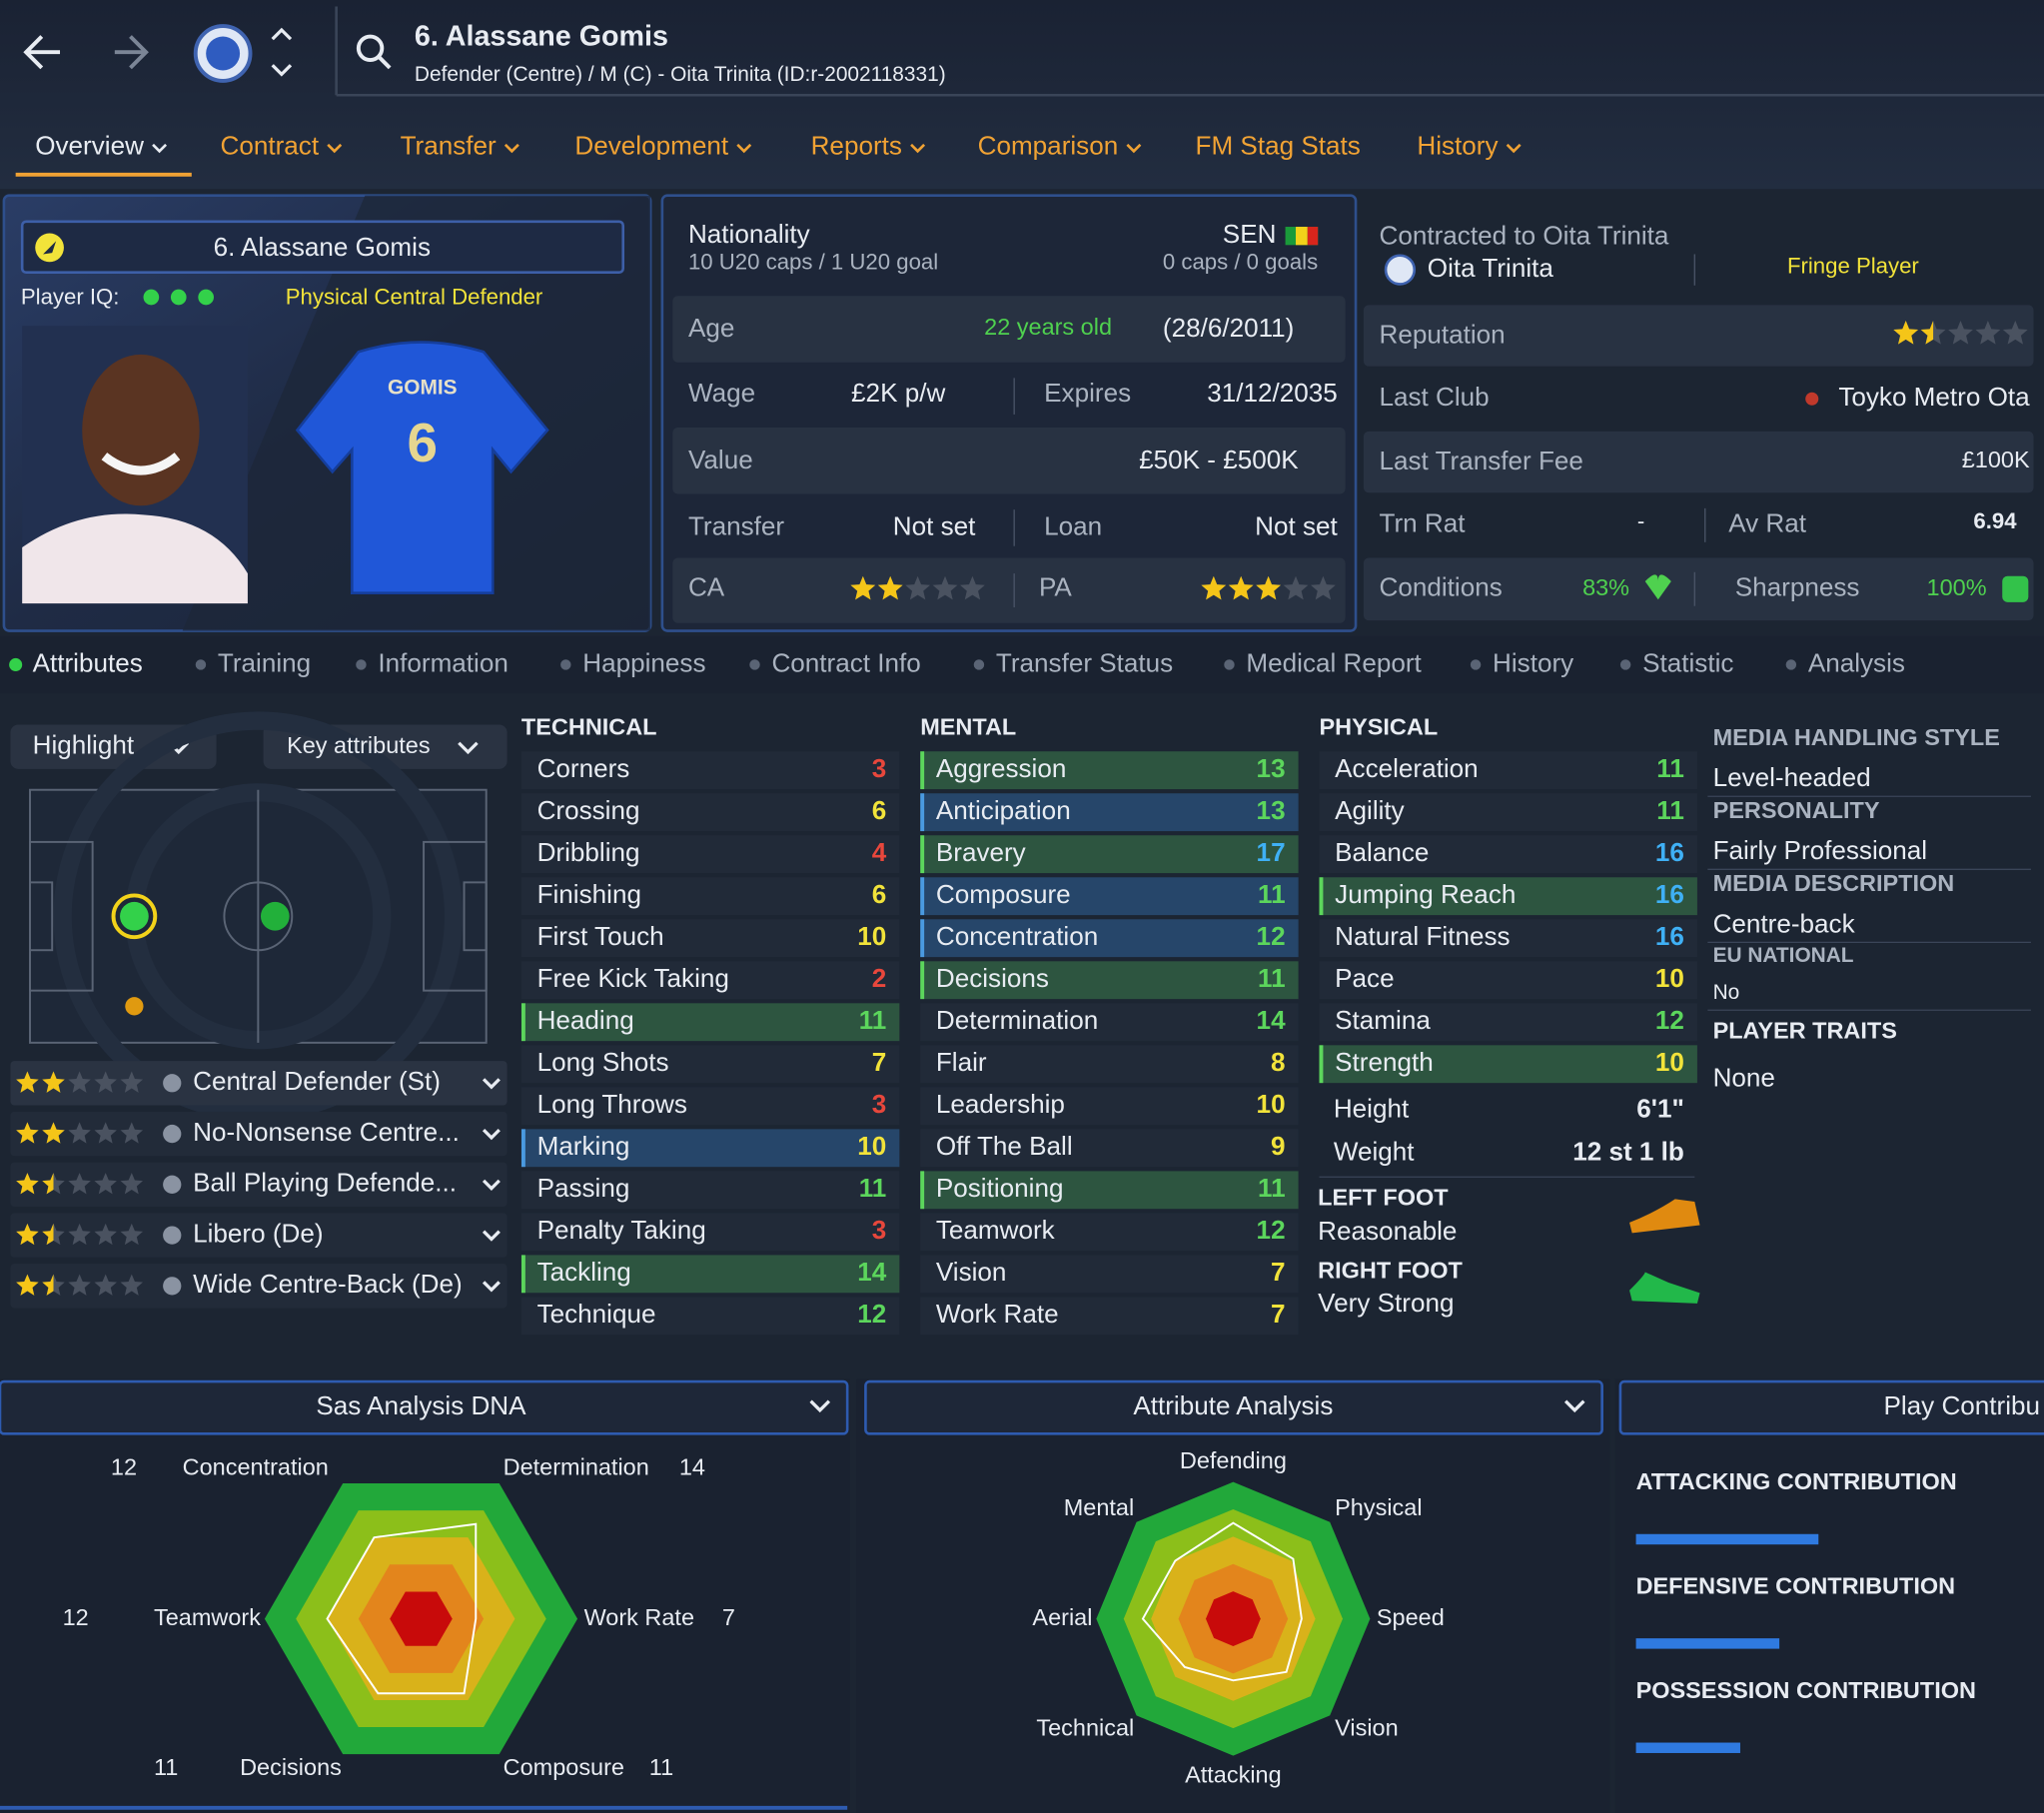 The height and width of the screenshot is (1813, 2044). What do you see at coordinates (721, 393) in the screenshot?
I see `label: Wage` at bounding box center [721, 393].